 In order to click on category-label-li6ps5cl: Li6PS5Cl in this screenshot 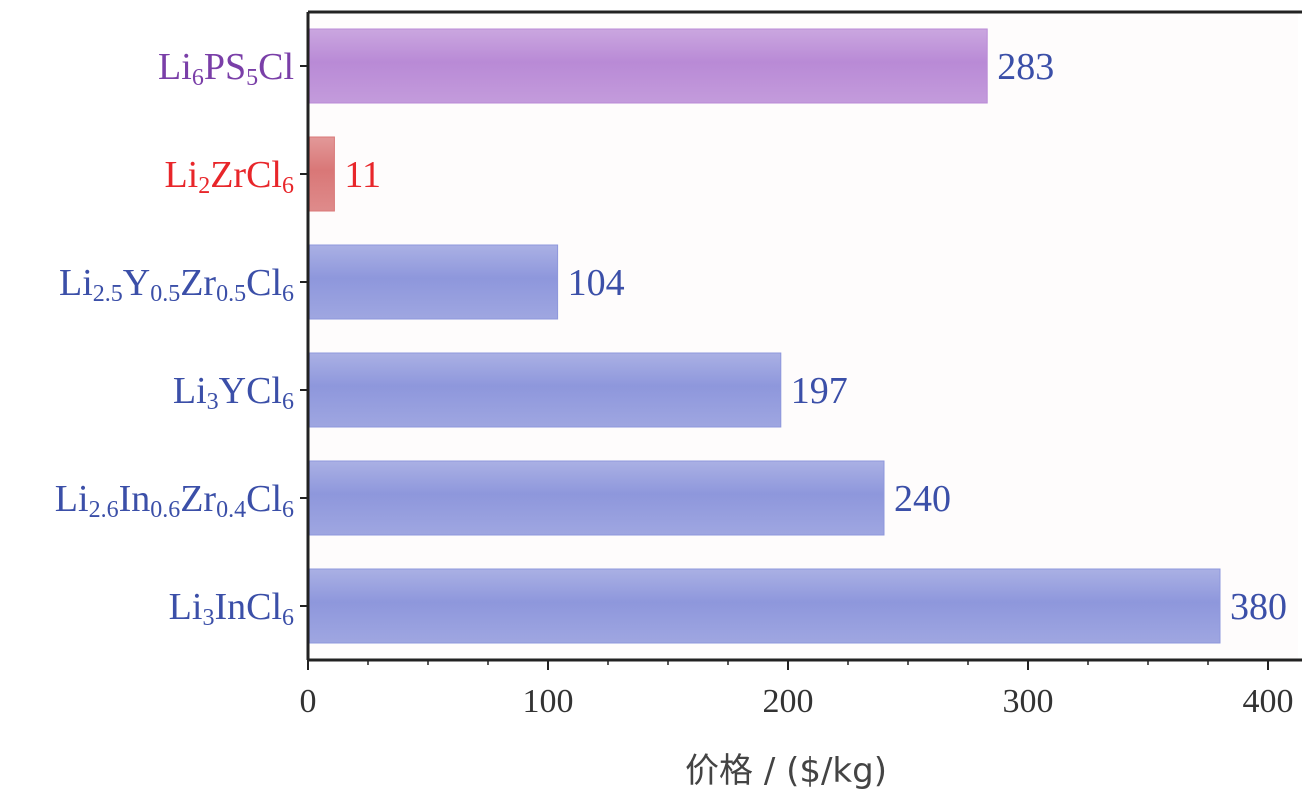, I will do `click(226, 68)`.